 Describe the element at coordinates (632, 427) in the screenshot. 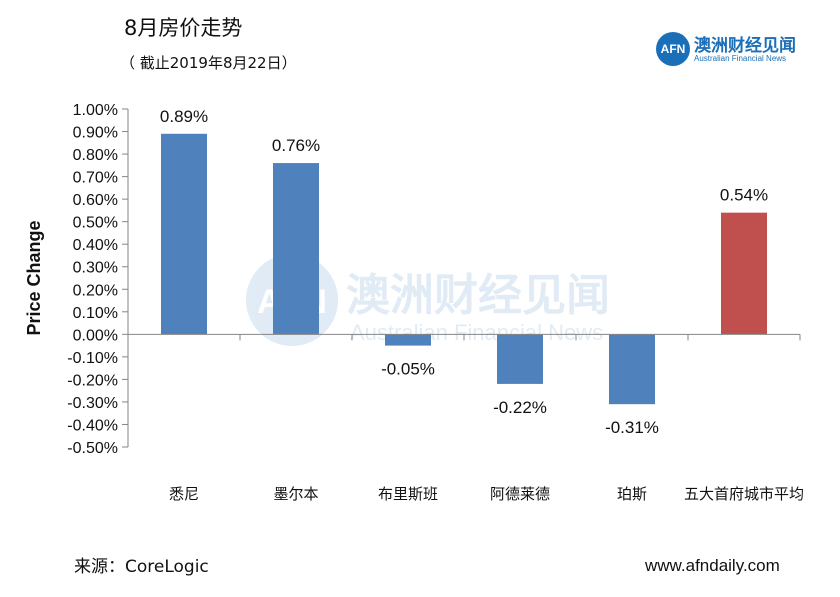

I see `bar-value-label: -0.31%` at that location.